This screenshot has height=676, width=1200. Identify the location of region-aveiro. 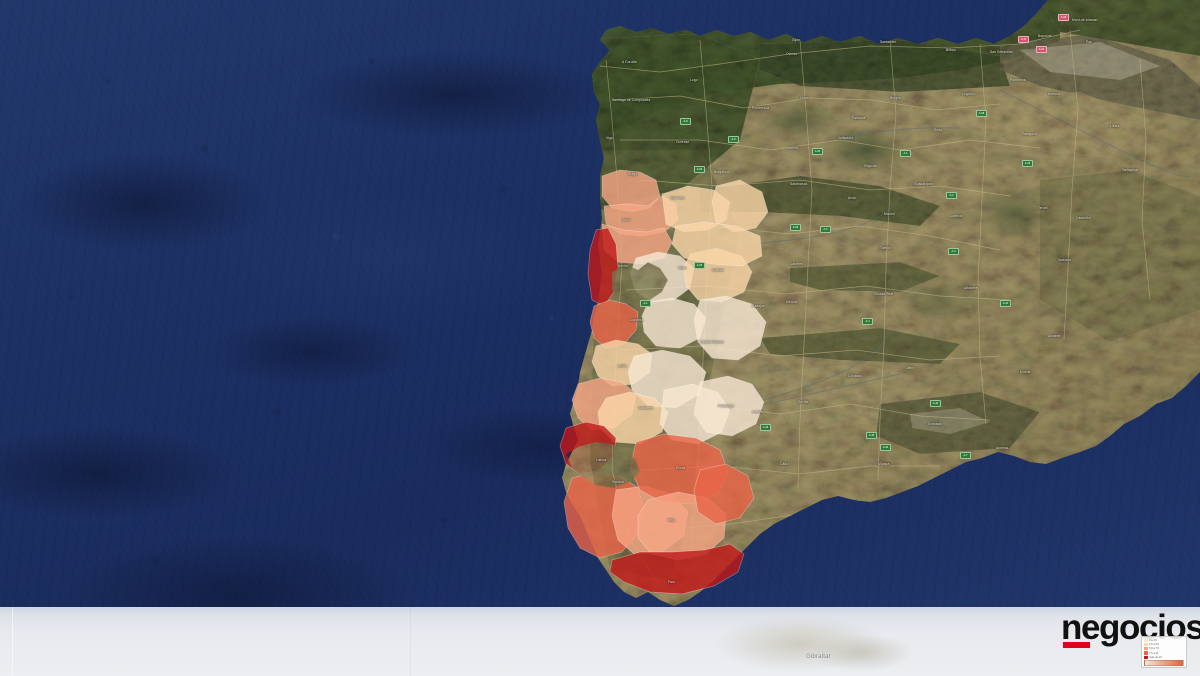
(614, 324).